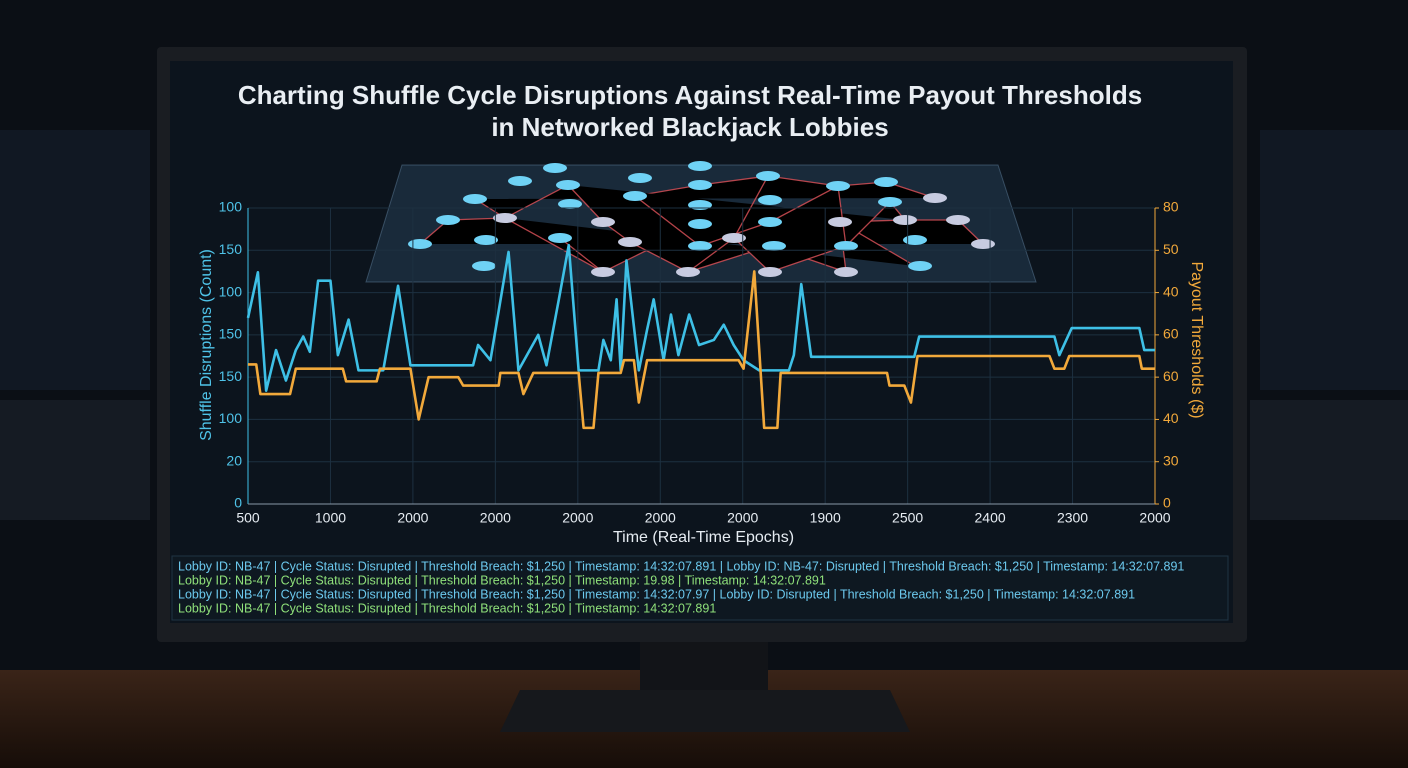 The image size is (1408, 768). What do you see at coordinates (704, 667) in the screenshot?
I see `monitor-neck` at bounding box center [704, 667].